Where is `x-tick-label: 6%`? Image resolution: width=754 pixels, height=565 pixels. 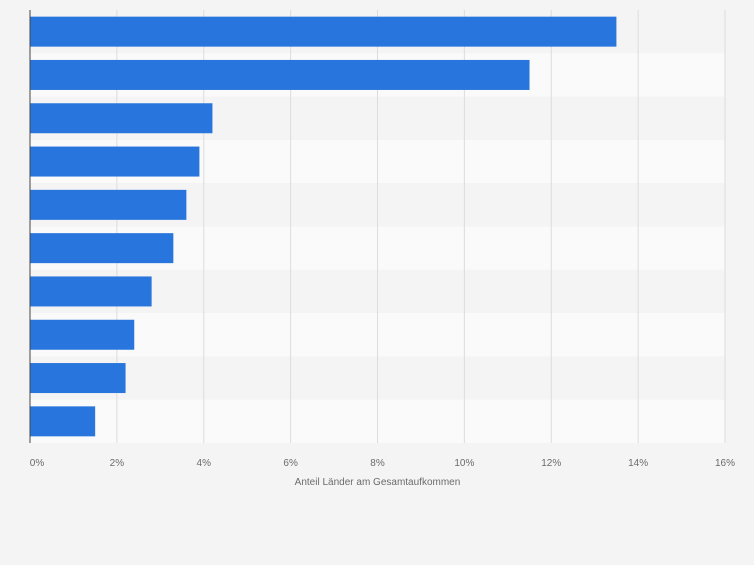 x-tick-label: 6% is located at coordinates (290, 463).